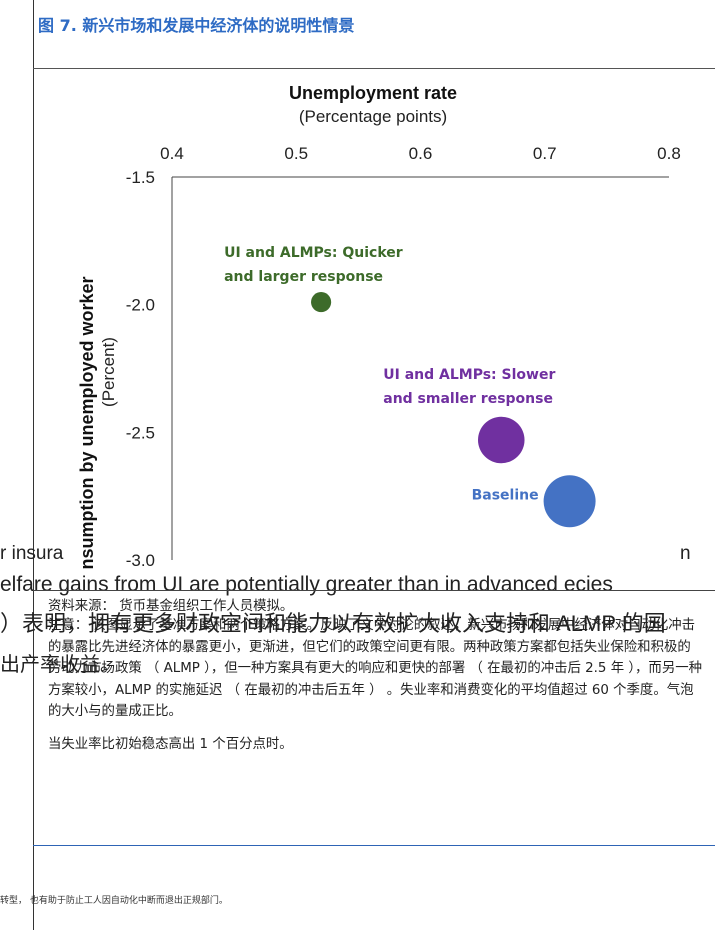  I want to click on x-tick-label: 0.5, so click(296, 153).